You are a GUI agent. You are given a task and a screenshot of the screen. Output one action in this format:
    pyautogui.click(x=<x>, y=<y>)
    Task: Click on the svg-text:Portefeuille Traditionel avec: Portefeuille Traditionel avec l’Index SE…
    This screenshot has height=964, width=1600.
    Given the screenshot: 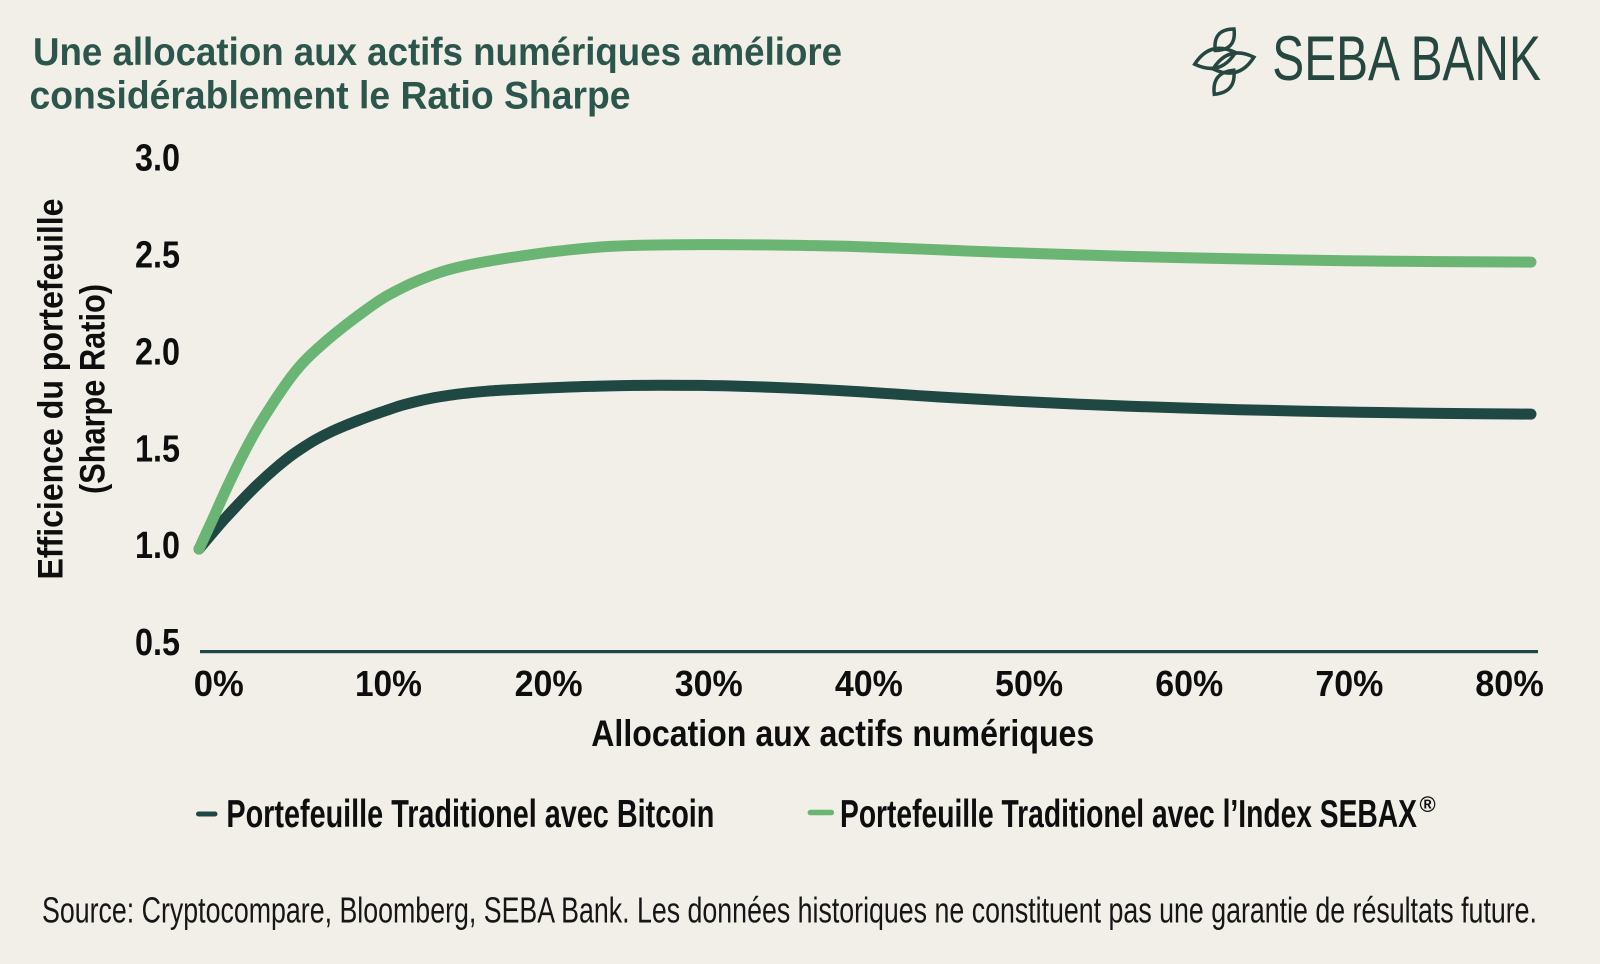 What is the action you would take?
    pyautogui.click(x=1128, y=814)
    